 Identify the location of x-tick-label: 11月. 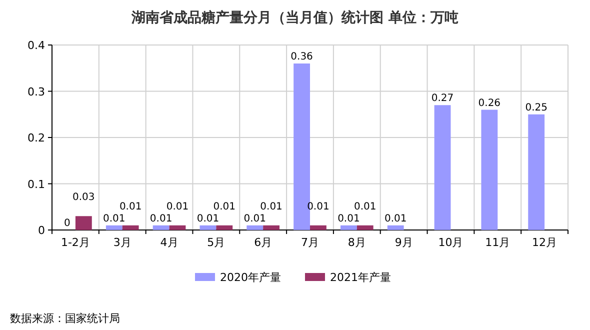
(497, 242).